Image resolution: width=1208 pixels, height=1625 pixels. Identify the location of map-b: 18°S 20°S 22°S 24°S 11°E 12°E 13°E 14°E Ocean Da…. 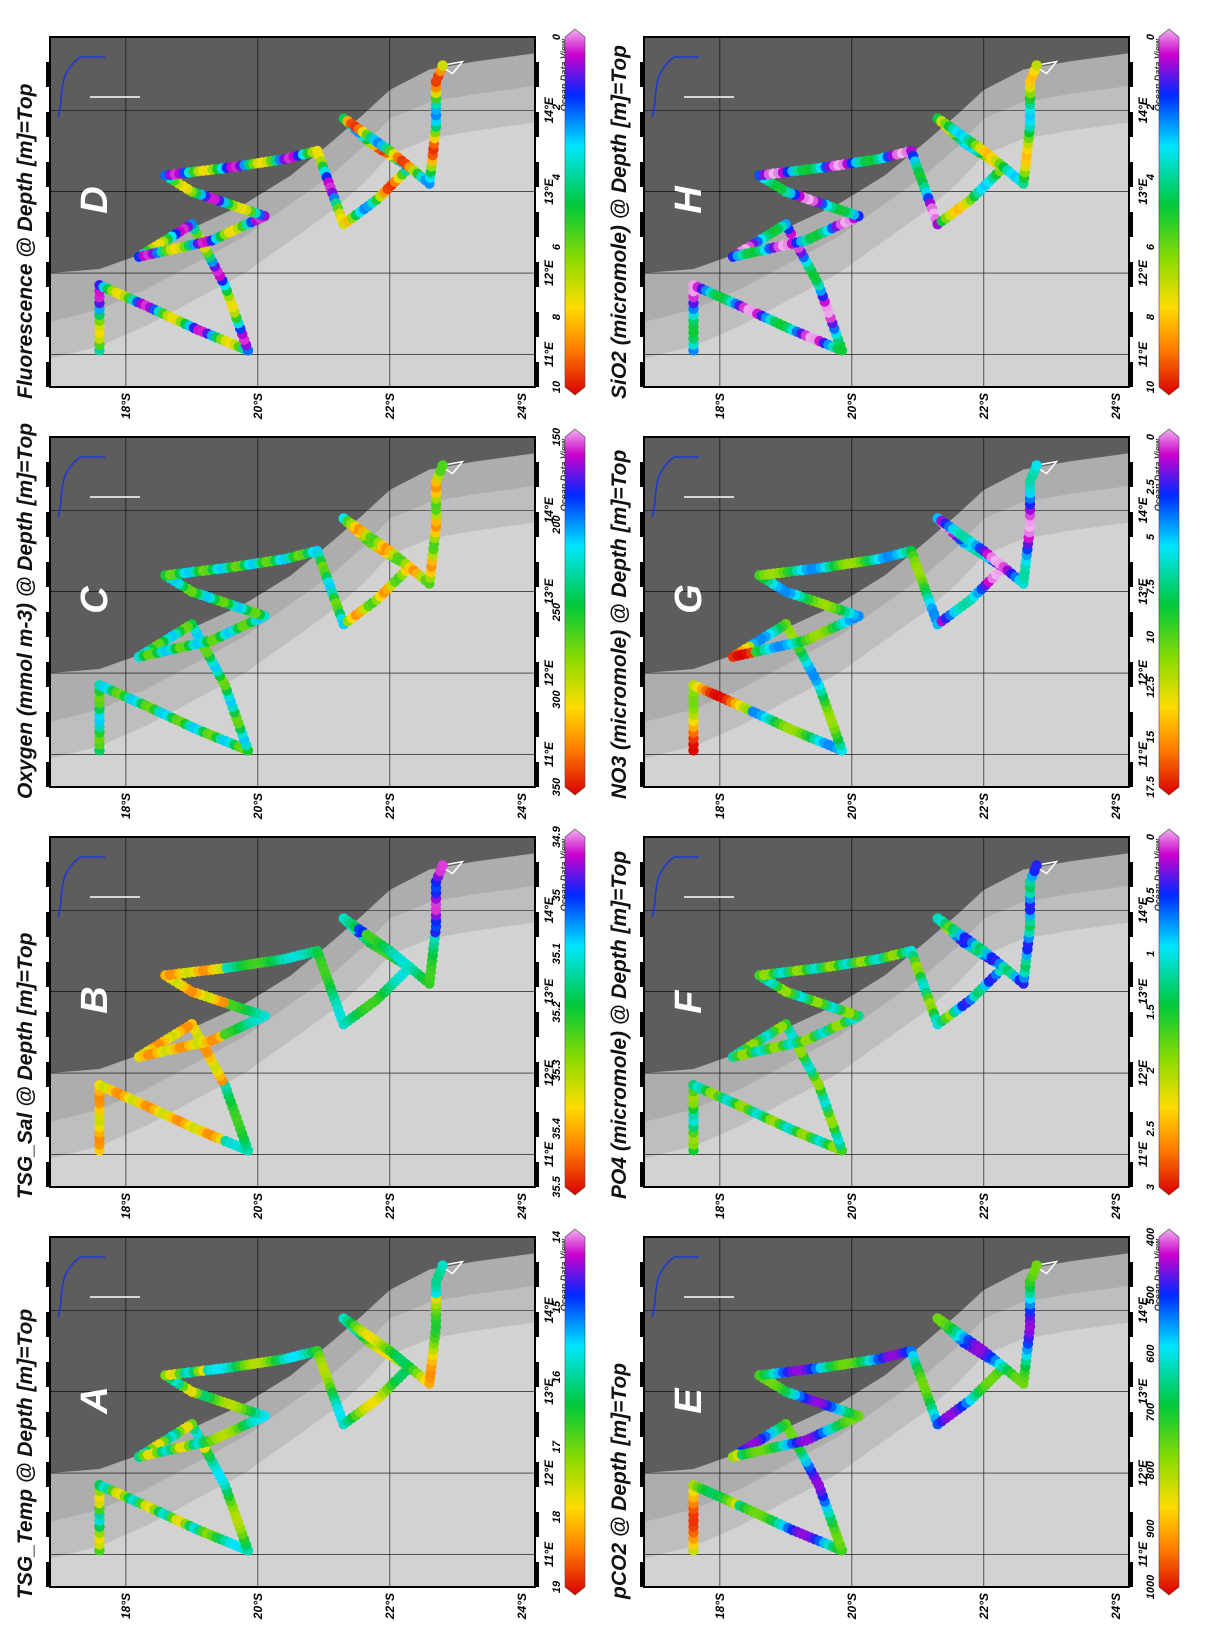
(316, 1022).